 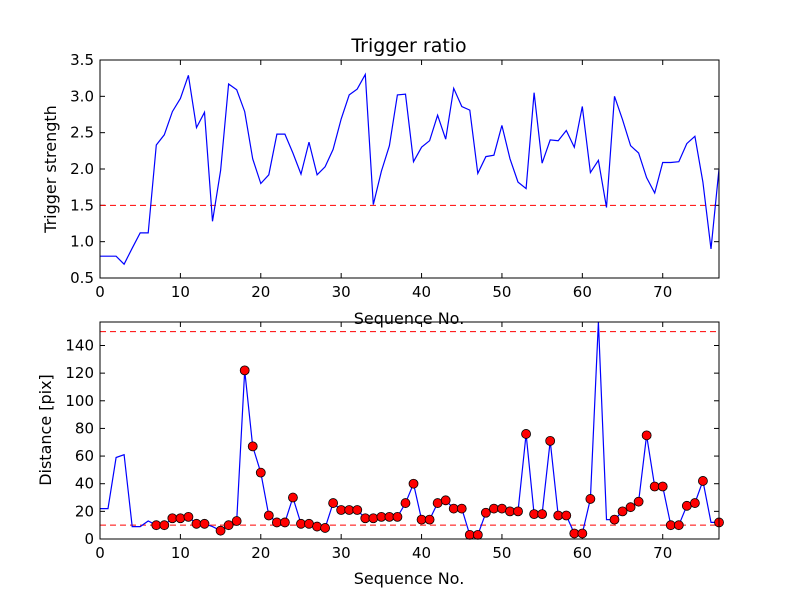 What do you see at coordinates (82, 169) in the screenshot?
I see `y-tick-label: 2.0` at bounding box center [82, 169].